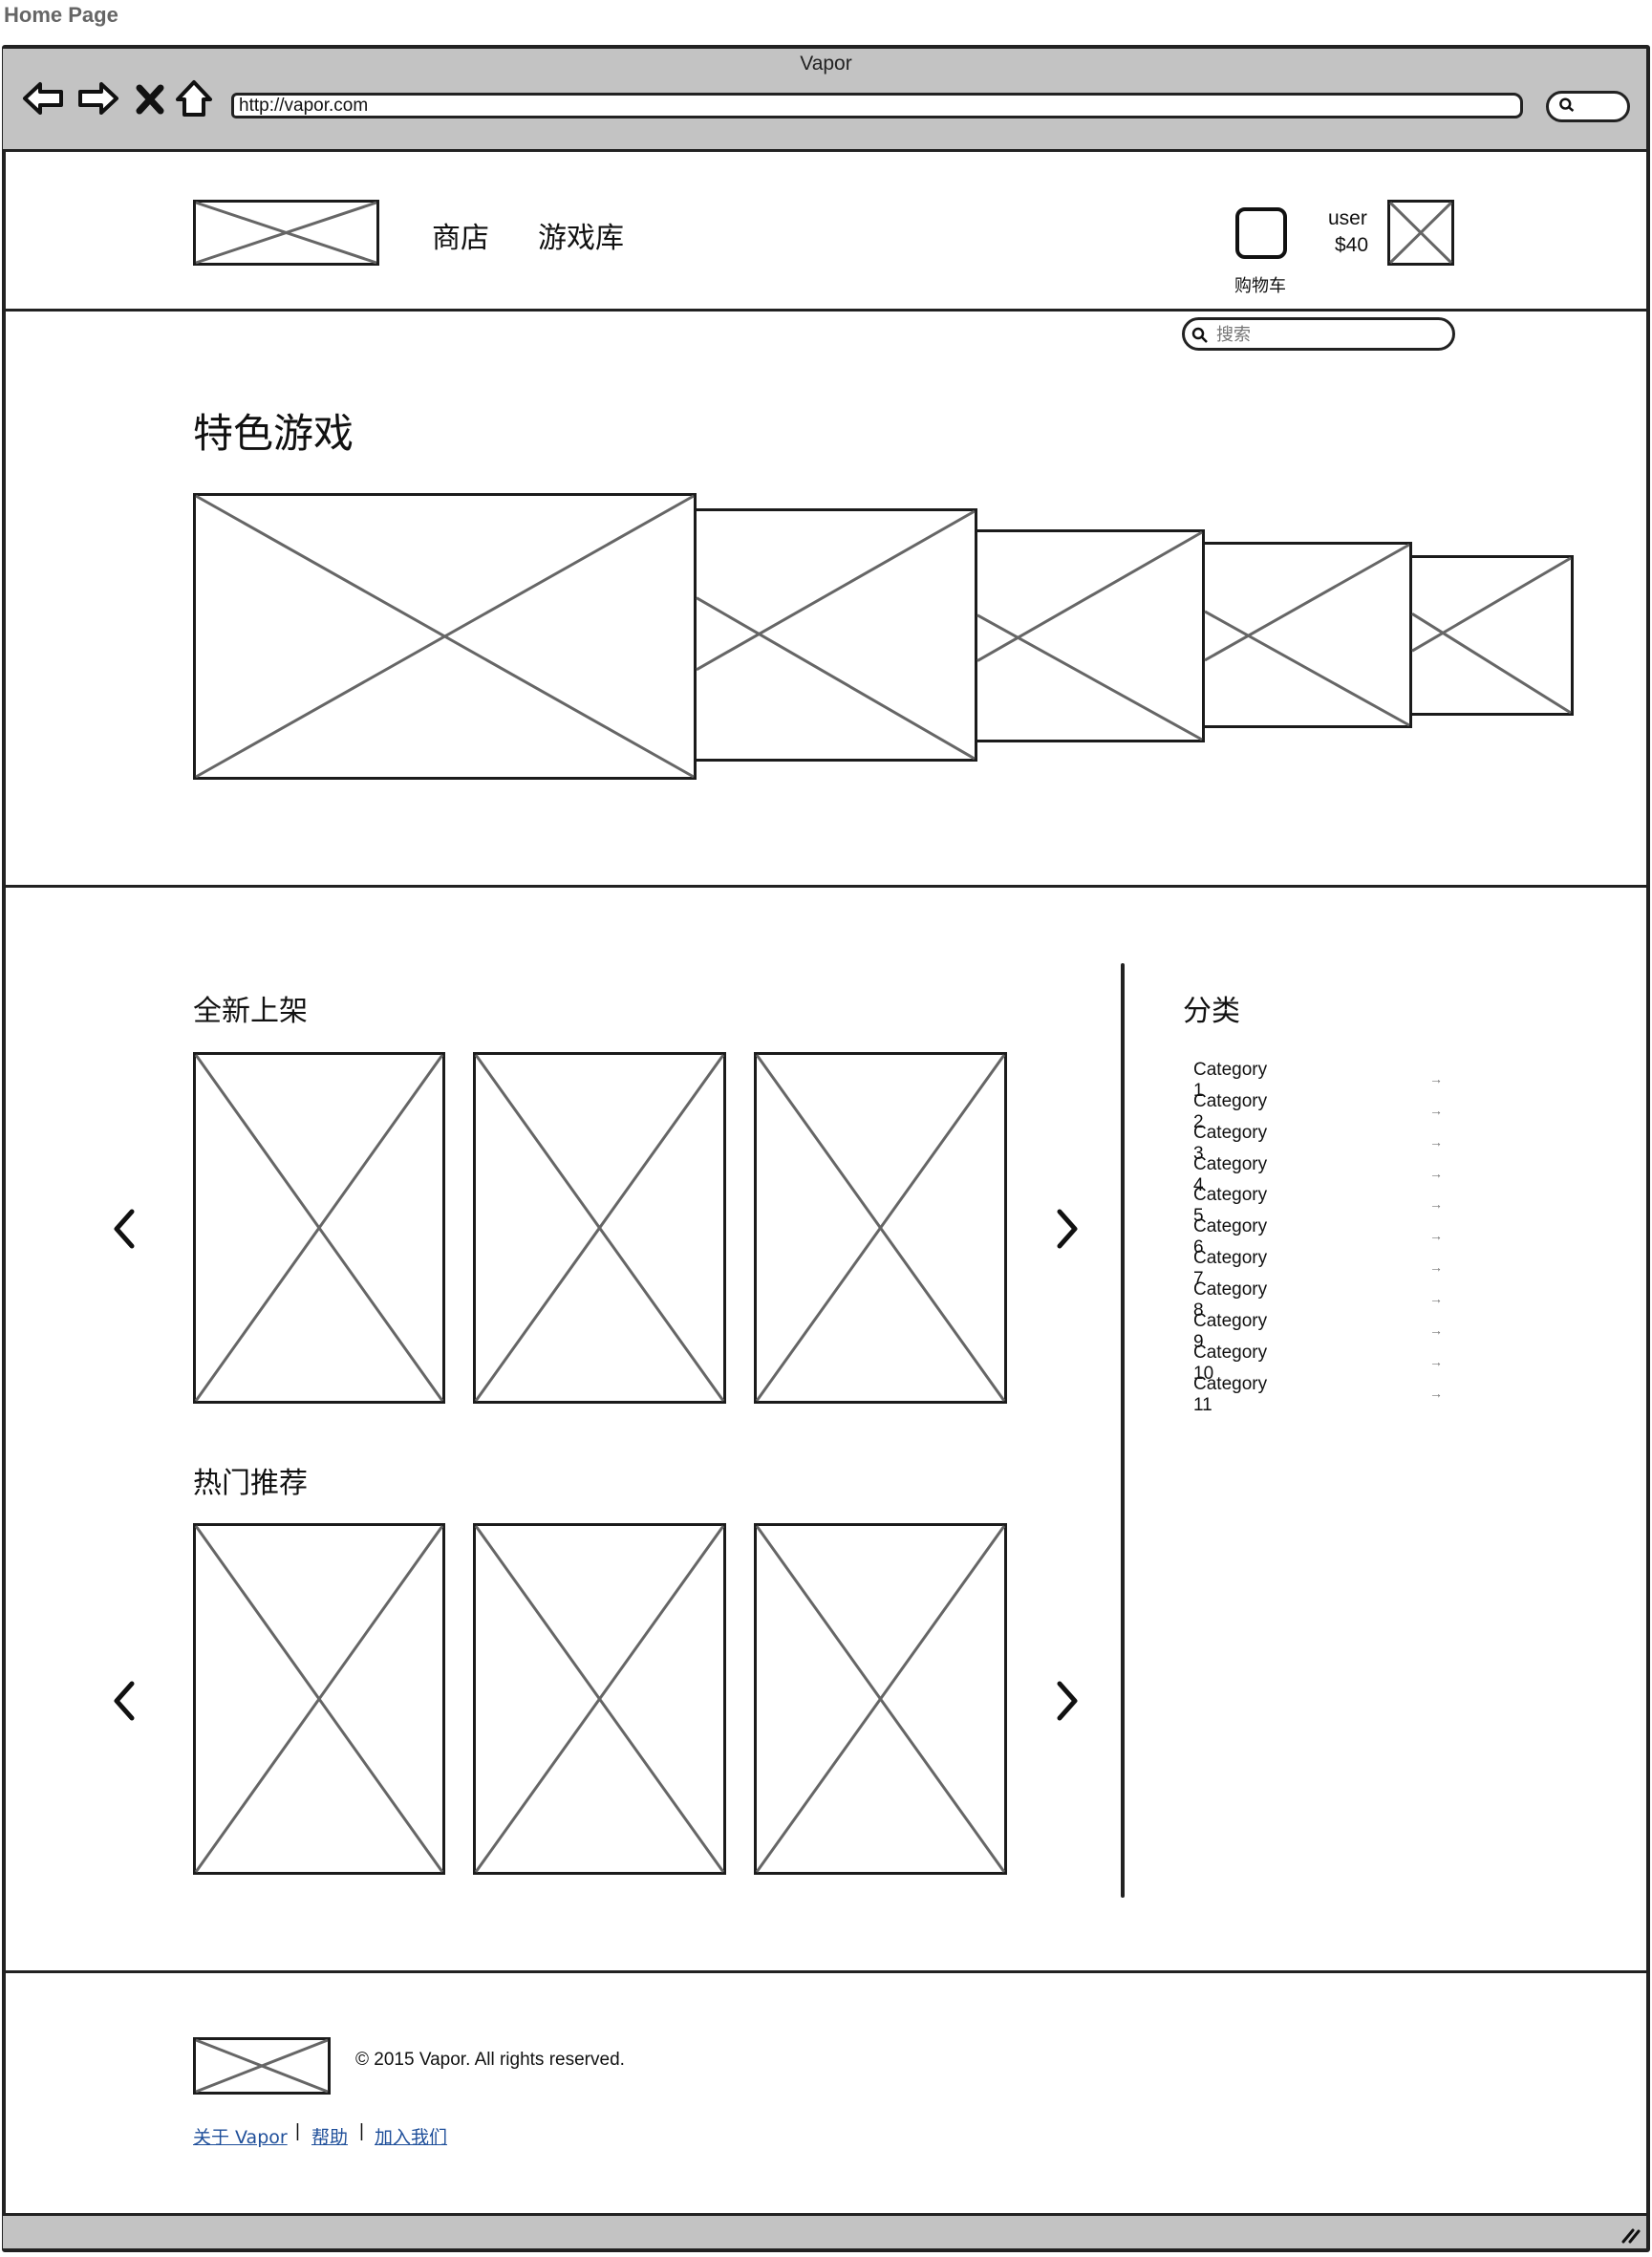 The width and height of the screenshot is (1652, 2257). Describe the element at coordinates (1231, 1080) in the screenshot. I see `category-item-1: Category 1` at that location.